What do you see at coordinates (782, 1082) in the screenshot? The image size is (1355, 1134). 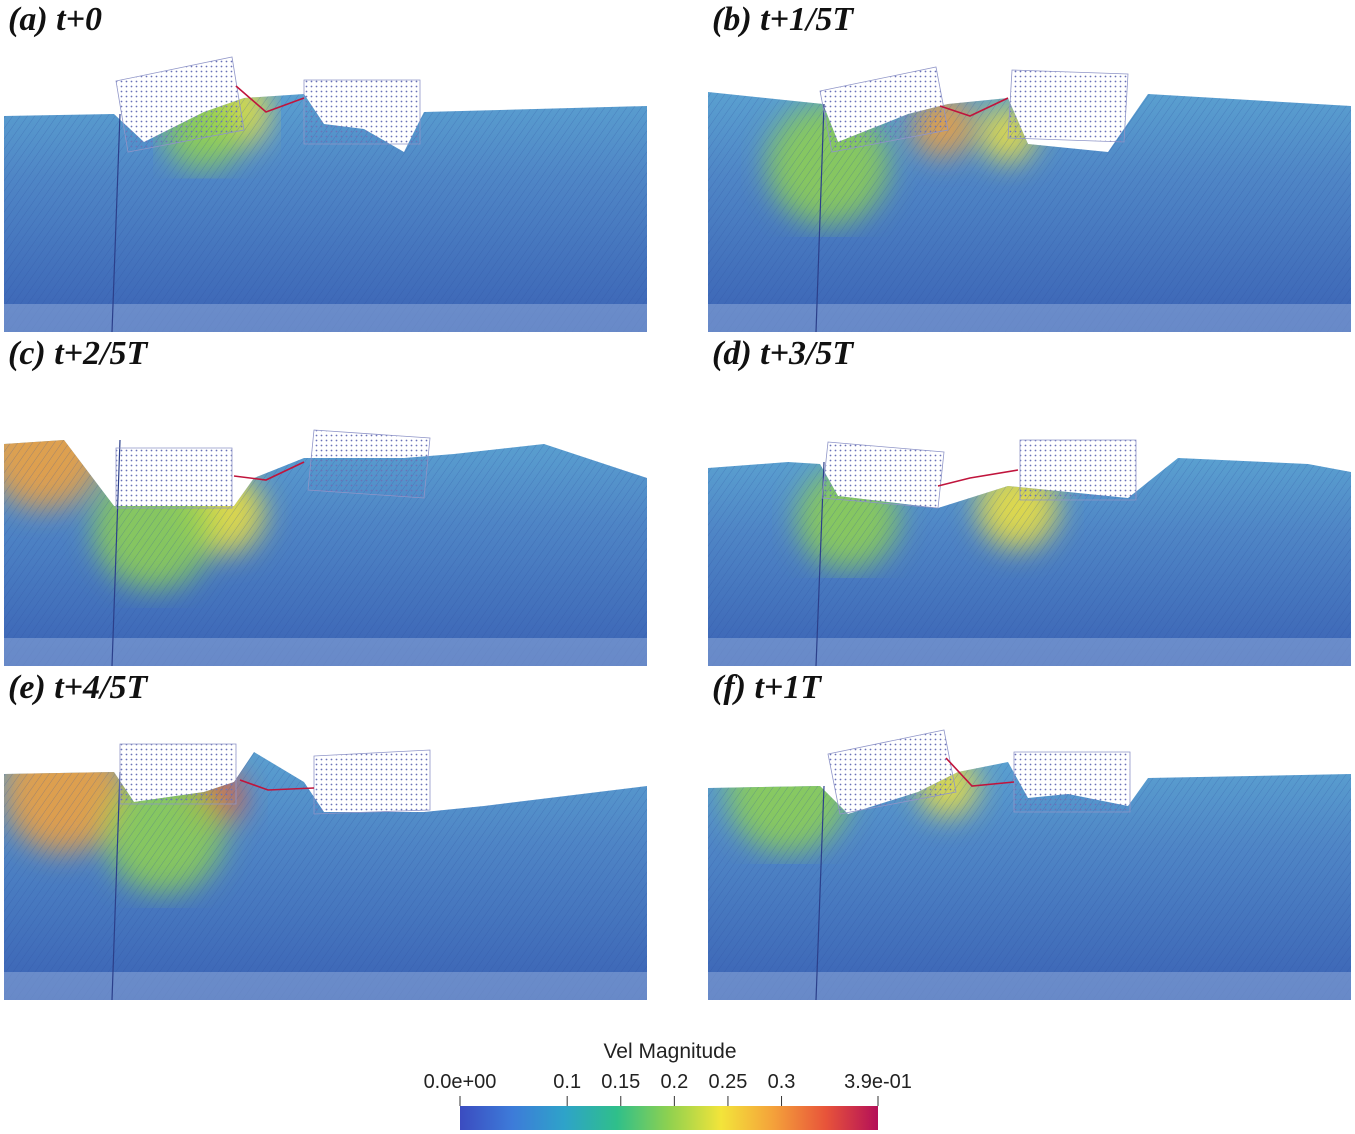 I see `legend-tick-label: 0.3` at bounding box center [782, 1082].